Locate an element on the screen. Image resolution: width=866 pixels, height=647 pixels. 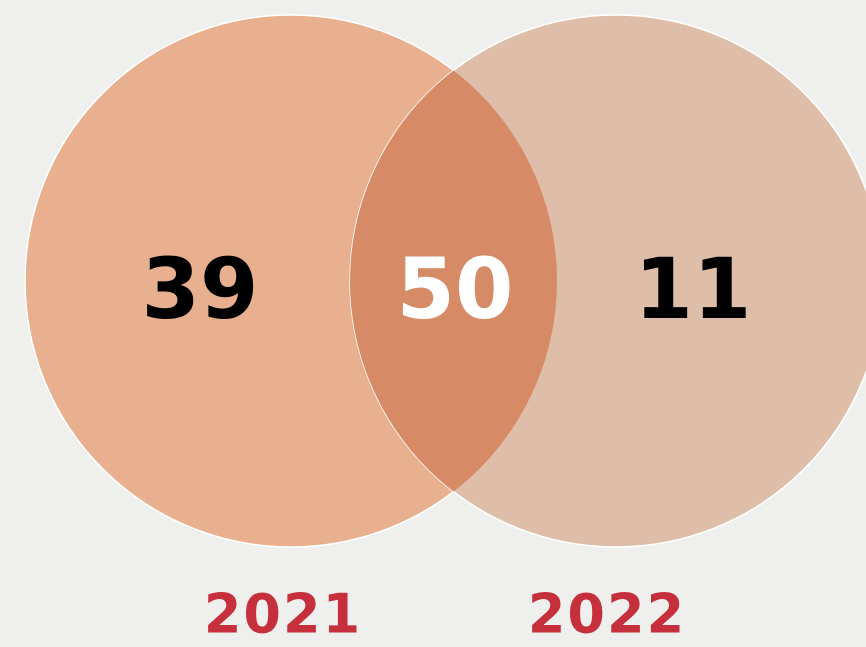
region-value: 39 is located at coordinates (200, 289).